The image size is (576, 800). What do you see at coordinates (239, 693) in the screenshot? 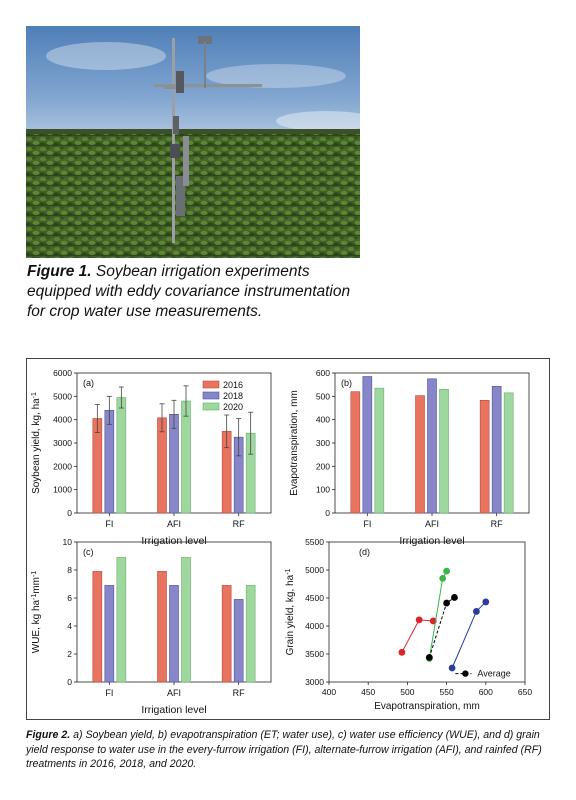
I see `panel-c-xtick-label: RF` at bounding box center [239, 693].